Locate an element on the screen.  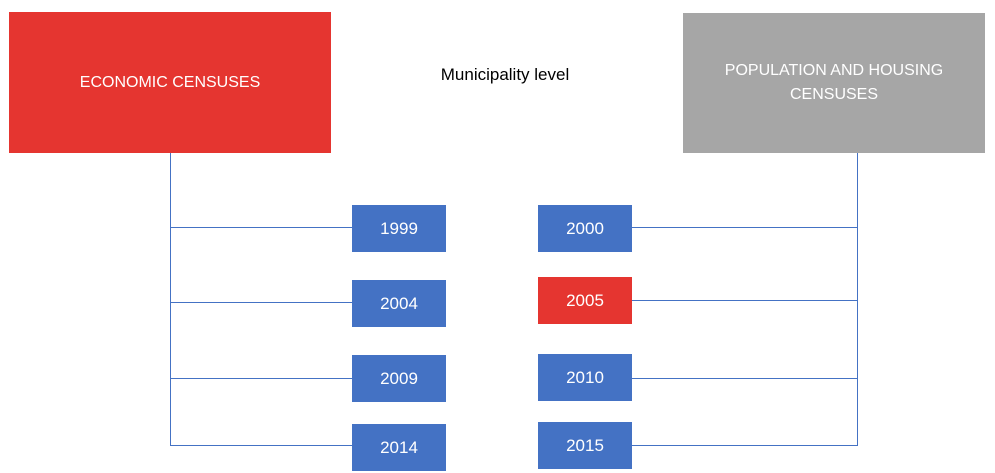
year-box: 2015 is located at coordinates (585, 445).